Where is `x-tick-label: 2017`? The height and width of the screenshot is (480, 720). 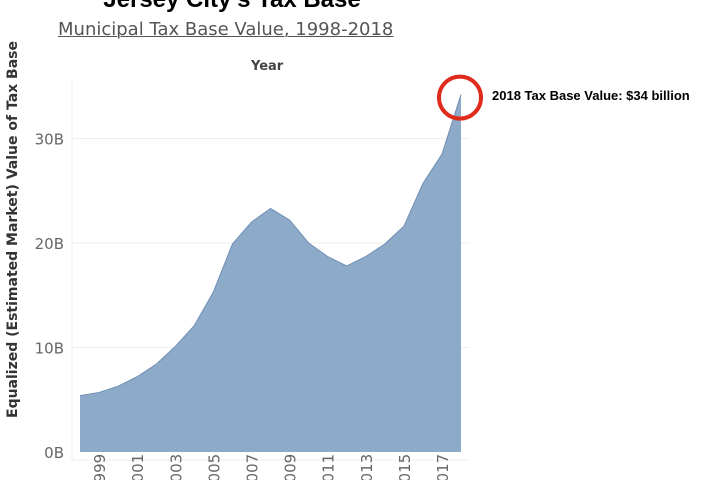
x-tick-label: 2017 is located at coordinates (443, 467).